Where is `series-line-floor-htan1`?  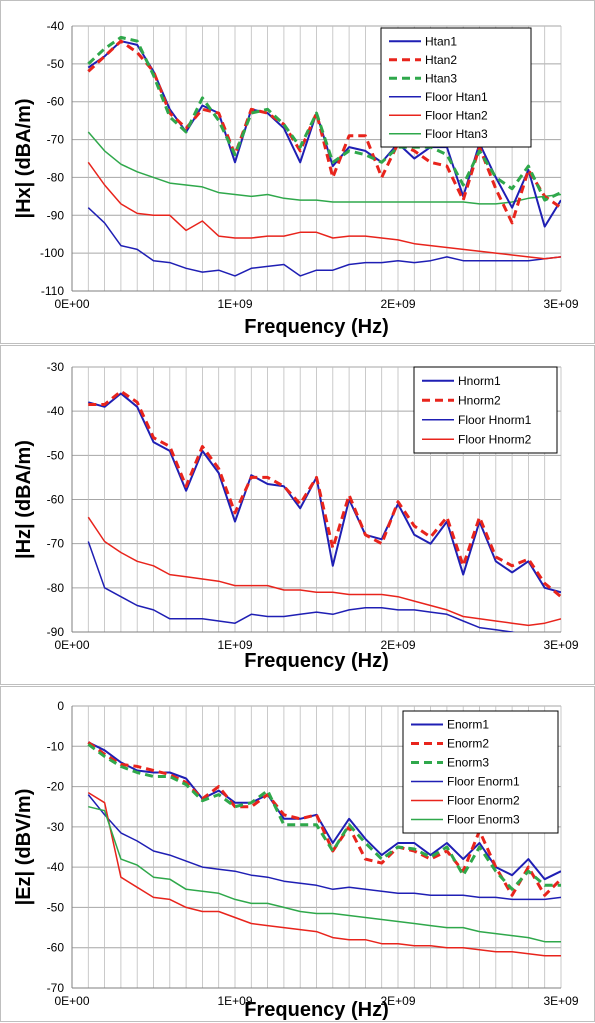
series-line-floor-htan1 is located at coordinates (324, 242).